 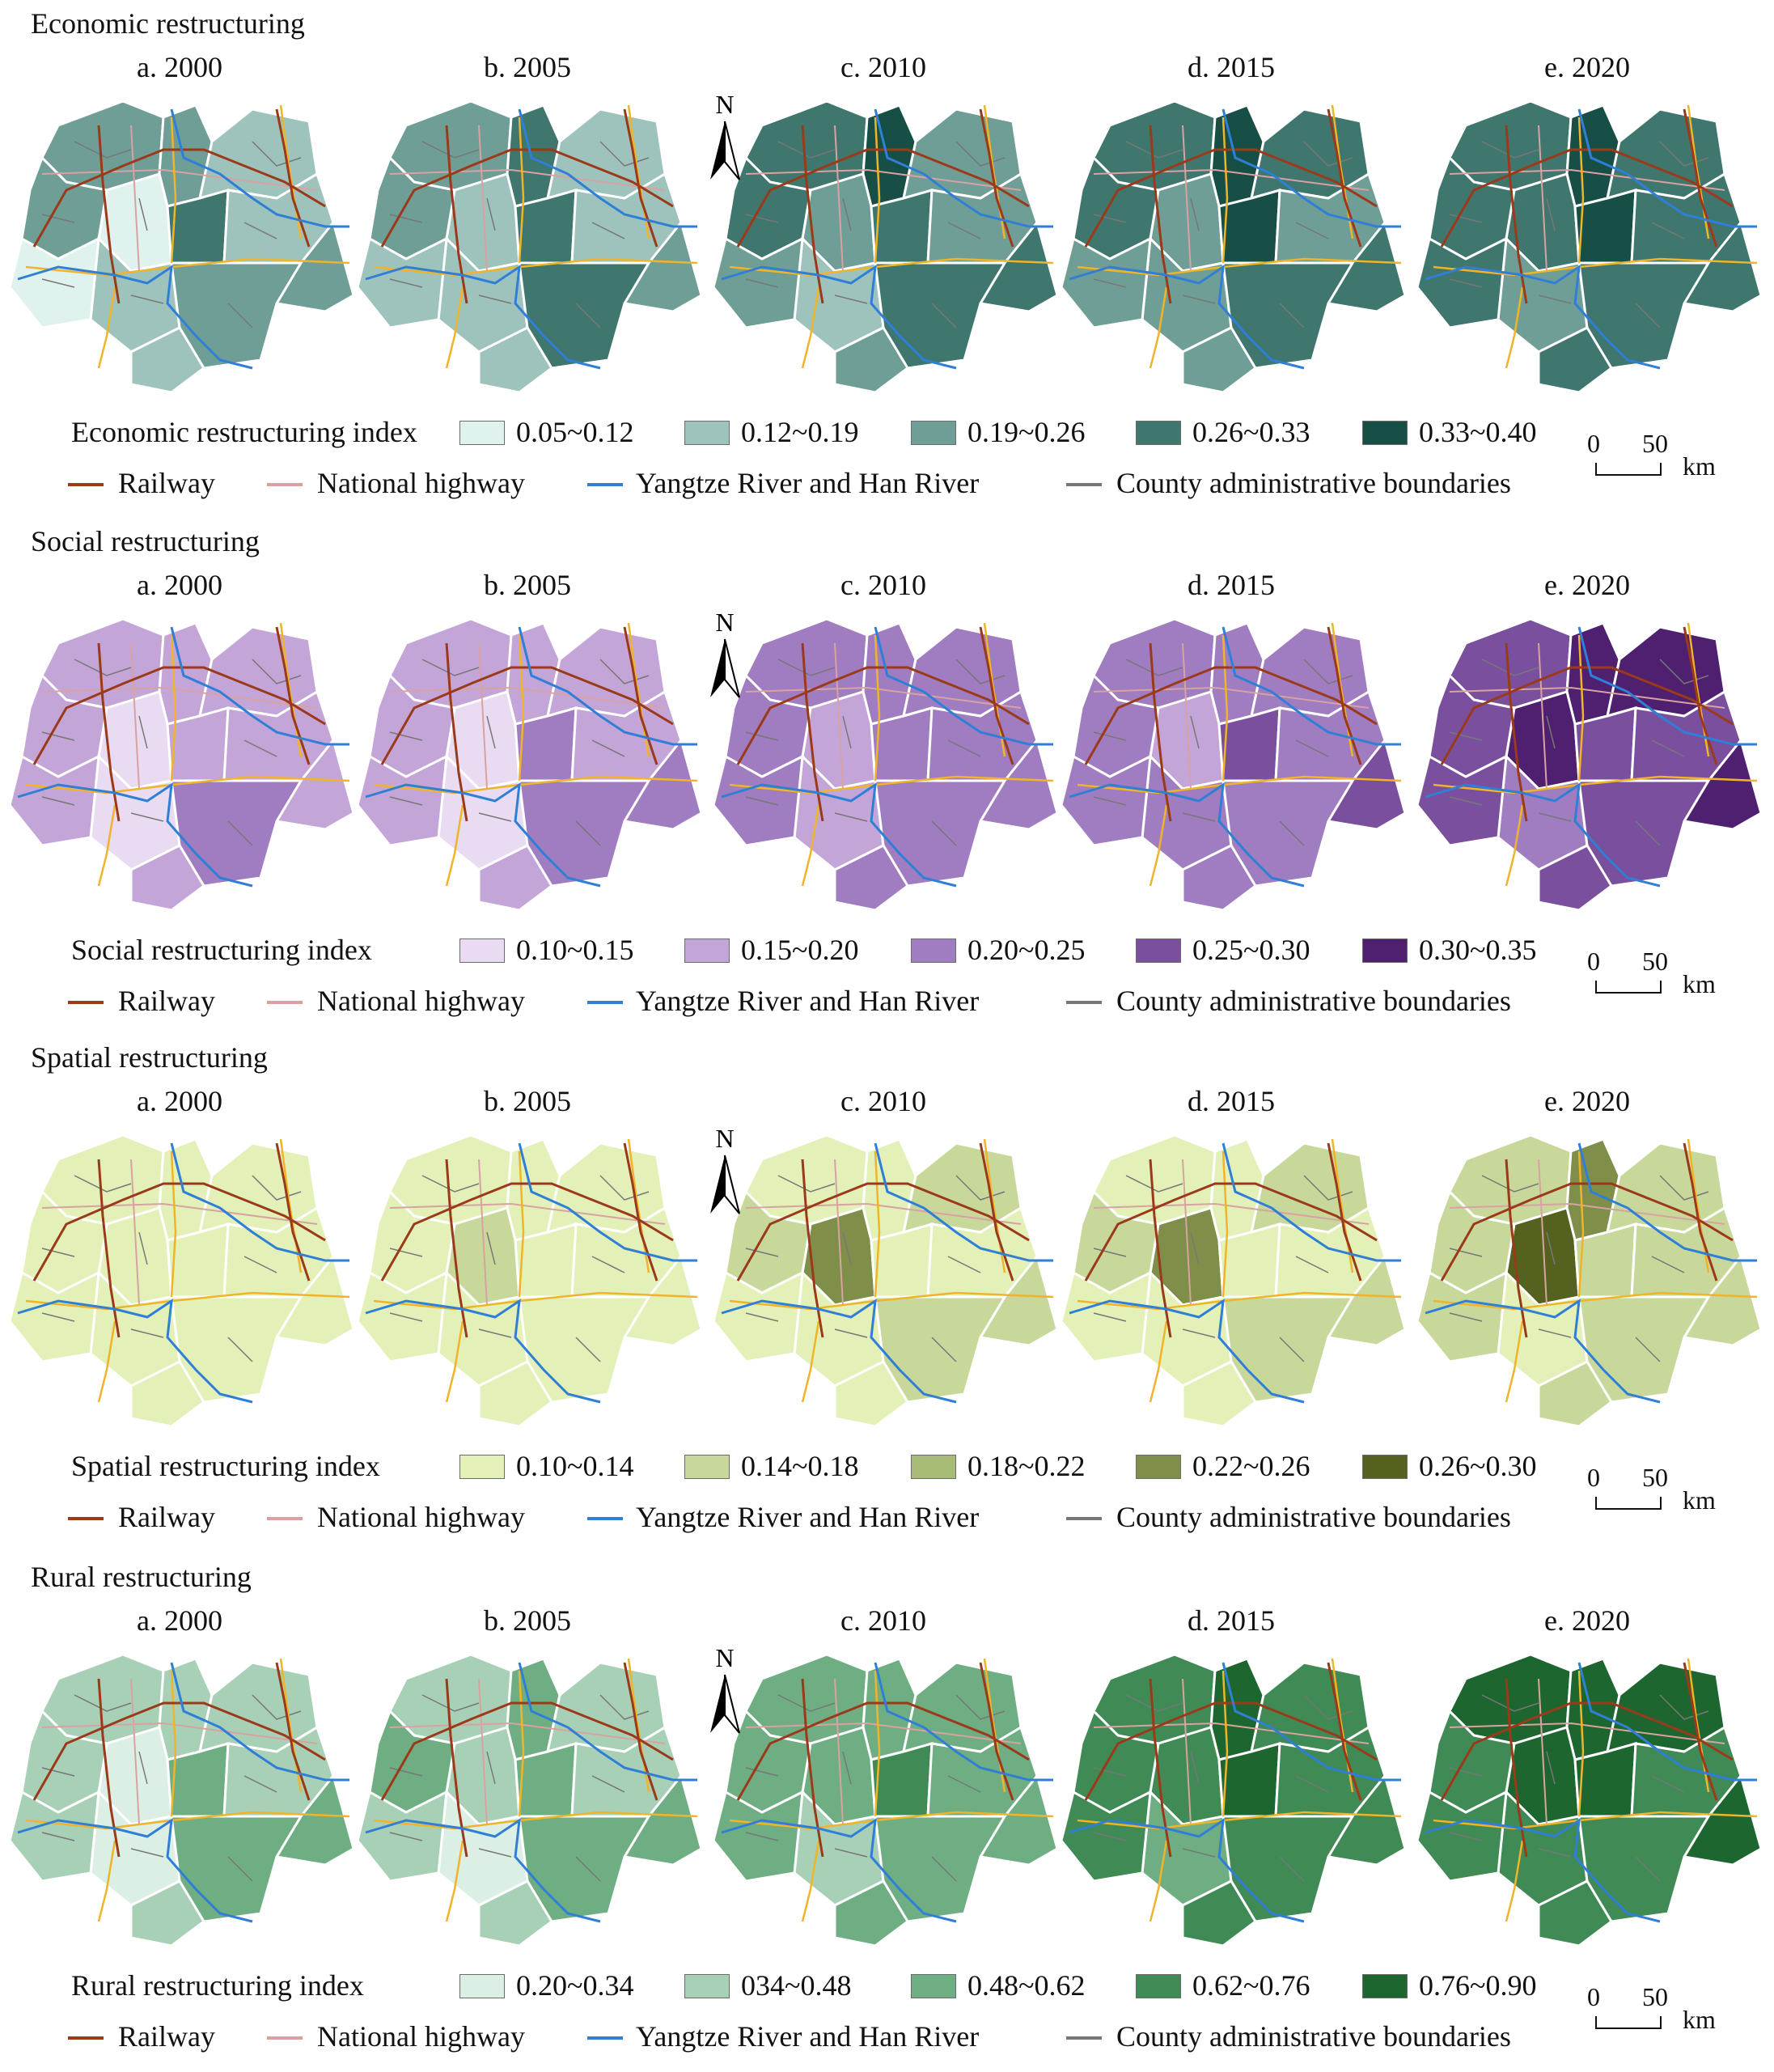 I want to click on scale-bar: 0 50 km, so click(x=1658, y=975).